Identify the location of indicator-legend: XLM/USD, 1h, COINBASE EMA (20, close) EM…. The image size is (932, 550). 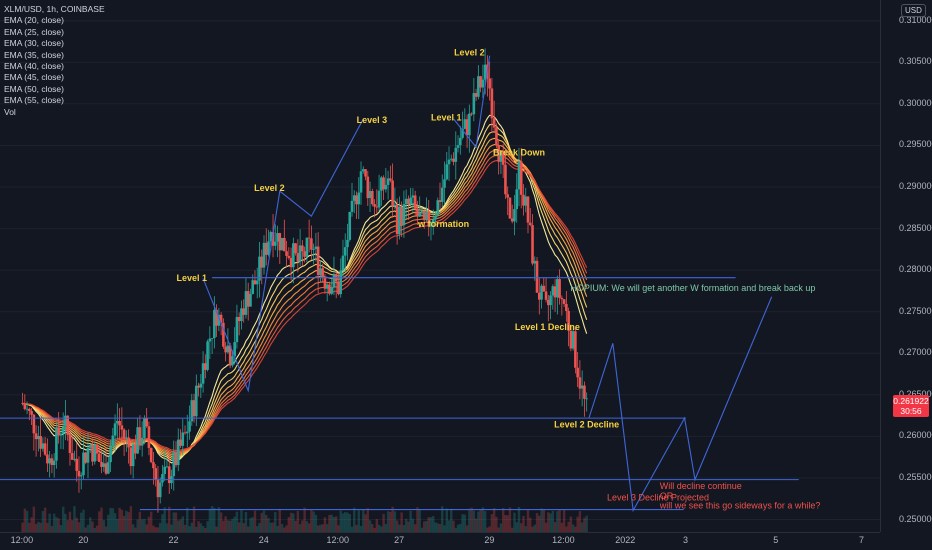
(54, 61).